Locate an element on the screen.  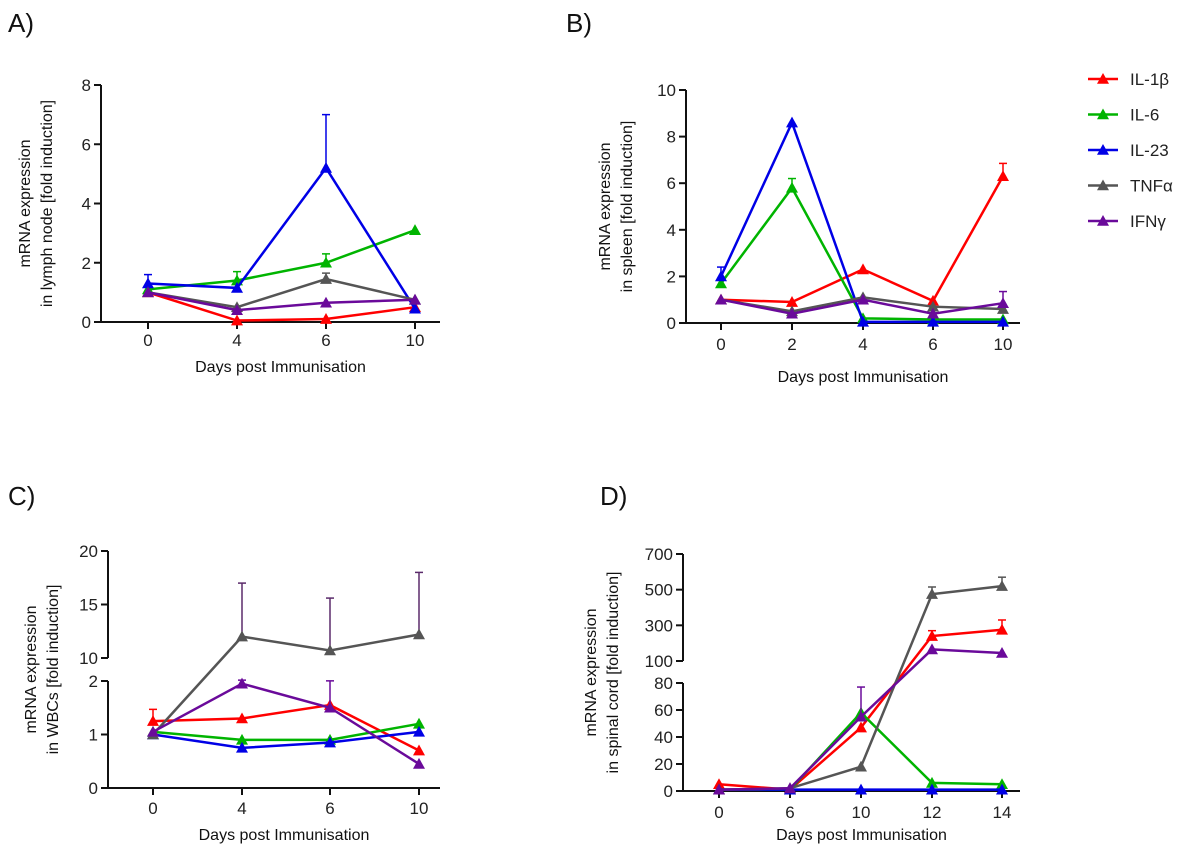
x-tick-label: 0 is located at coordinates (147, 340).